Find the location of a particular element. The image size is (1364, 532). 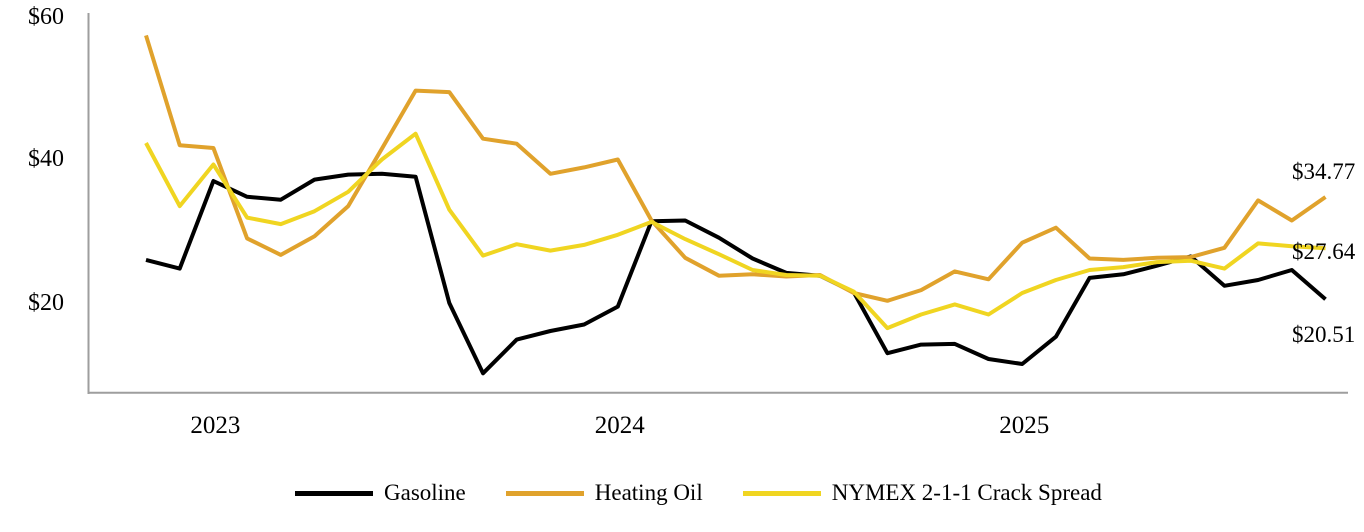

legend-label-gasoline: Gasoline is located at coordinates (425, 492).